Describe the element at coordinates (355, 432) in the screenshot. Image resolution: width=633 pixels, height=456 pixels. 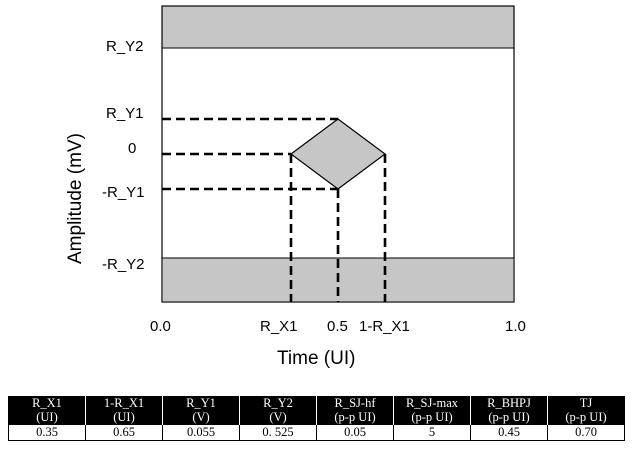
I see `cell-r-sj-hf: 0.05` at that location.